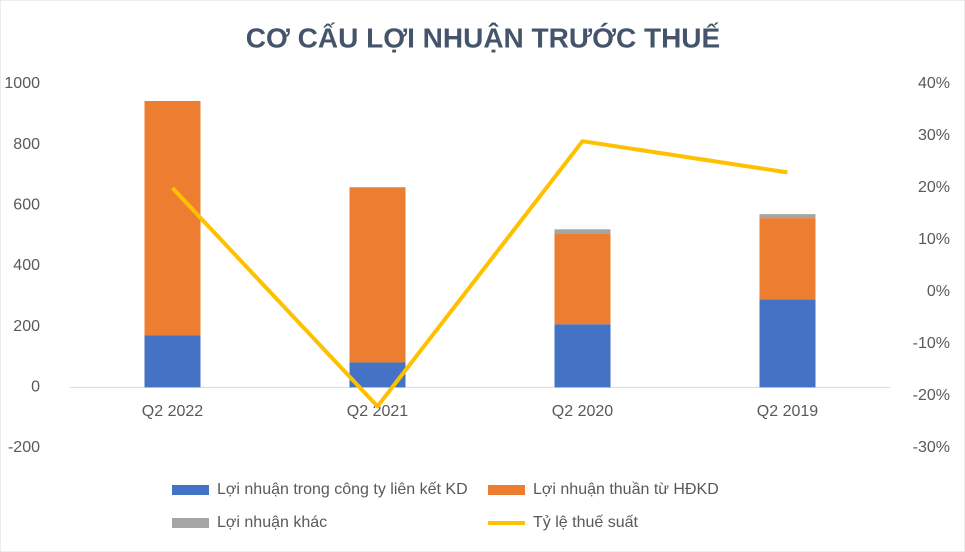  Describe the element at coordinates (931, 395) in the screenshot. I see `y2-tick-label: -20%` at that location.